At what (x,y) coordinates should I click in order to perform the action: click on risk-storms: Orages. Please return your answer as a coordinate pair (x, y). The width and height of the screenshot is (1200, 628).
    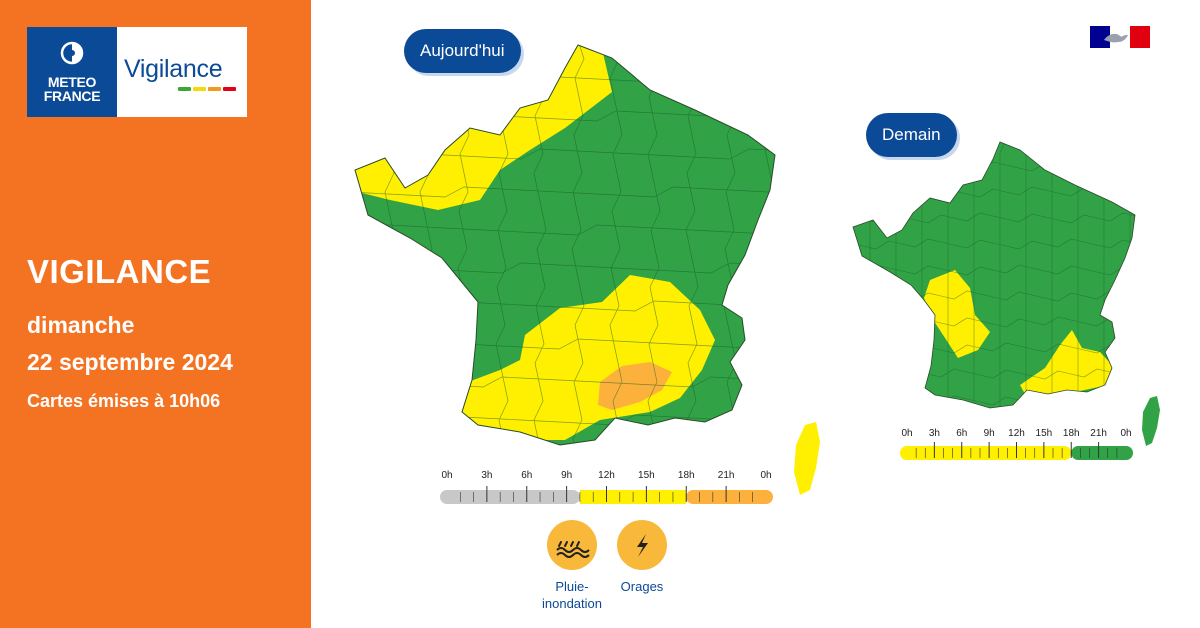
    Looking at the image, I should click on (642, 557).